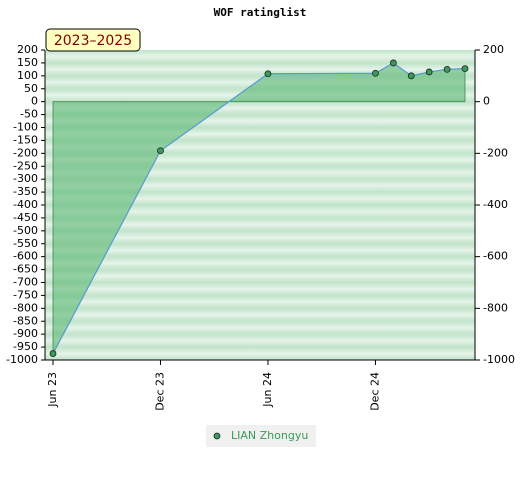 The image size is (520, 480). Describe the element at coordinates (25, 191) in the screenshot. I see `y-tick-label: -350` at that location.